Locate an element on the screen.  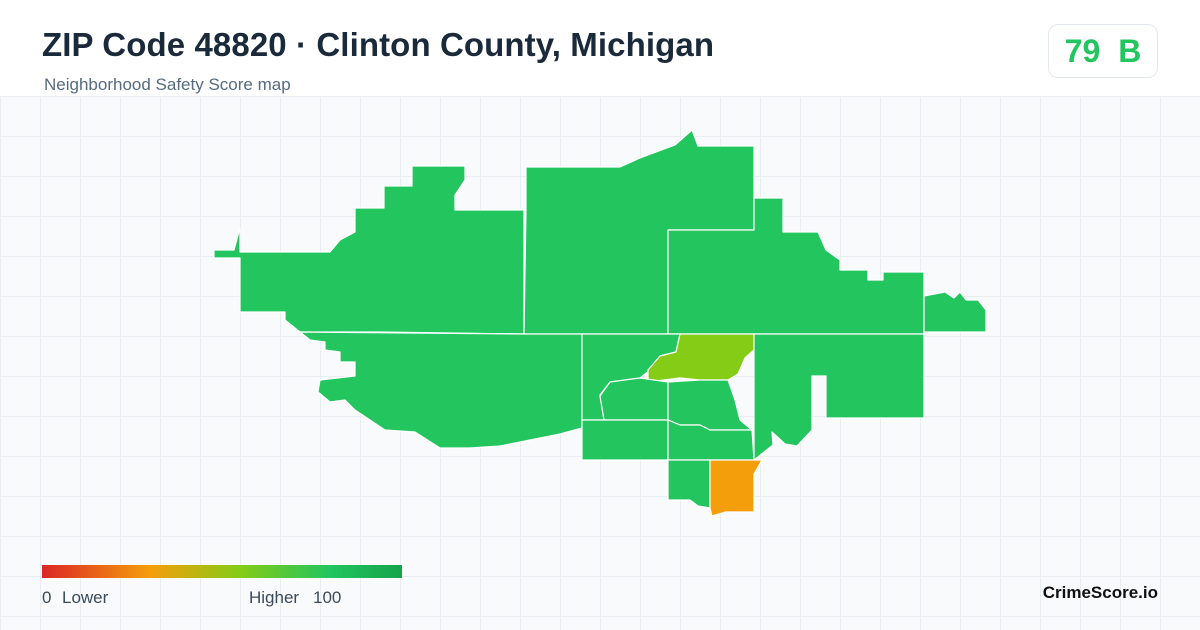
northwest-area is located at coordinates (369, 250).